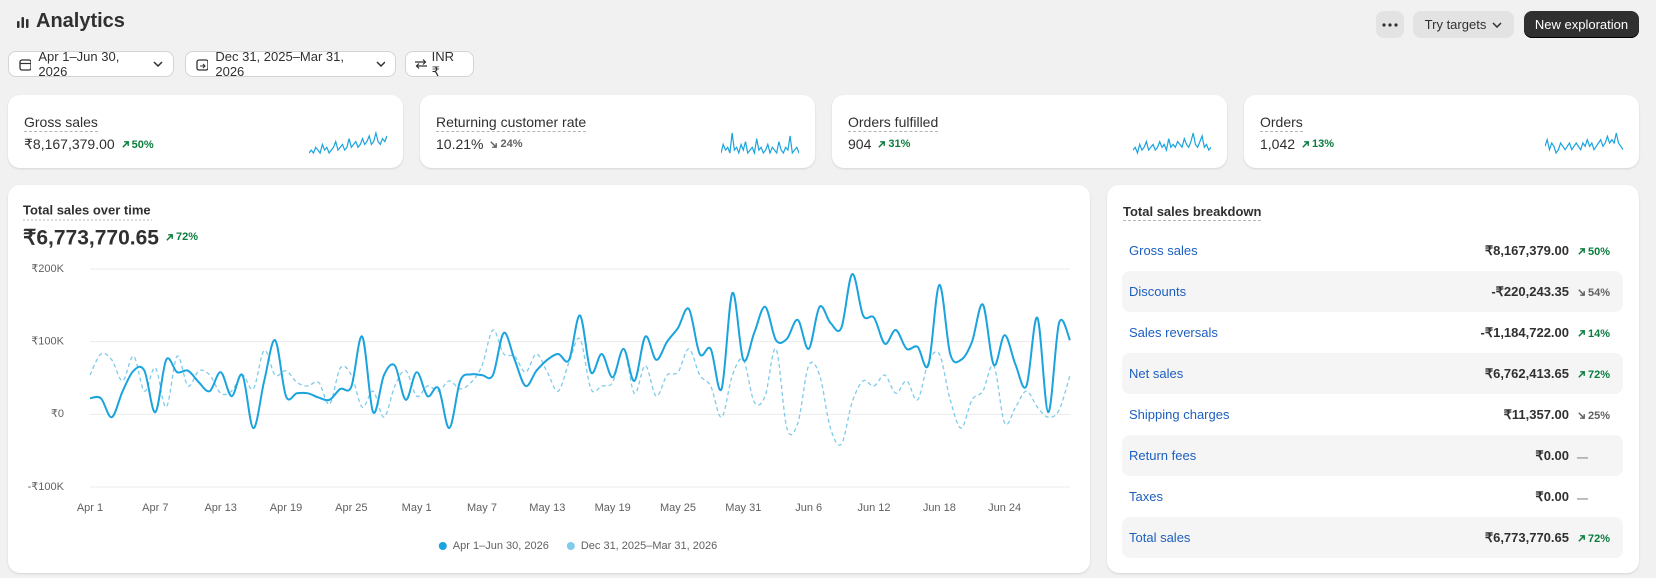 The height and width of the screenshot is (578, 1656). Describe the element at coordinates (155, 508) in the screenshot. I see `x-tick-label: Apr 7` at that location.